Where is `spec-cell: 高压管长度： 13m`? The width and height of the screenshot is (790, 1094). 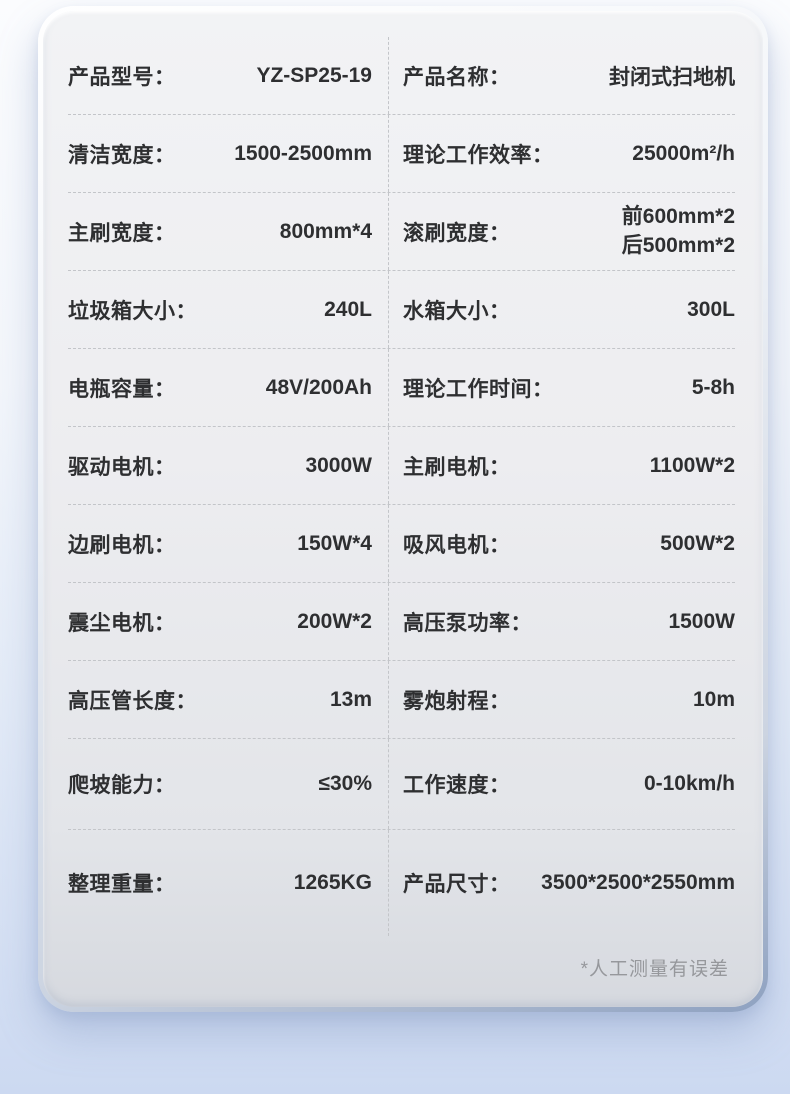
spec-cell: 高压管长度： 13m is located at coordinates (228, 699).